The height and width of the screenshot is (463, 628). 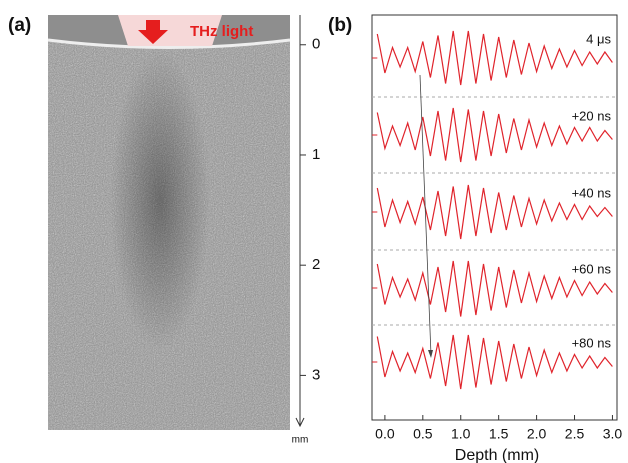 I want to click on scale-arrow, so click(x=300, y=422).